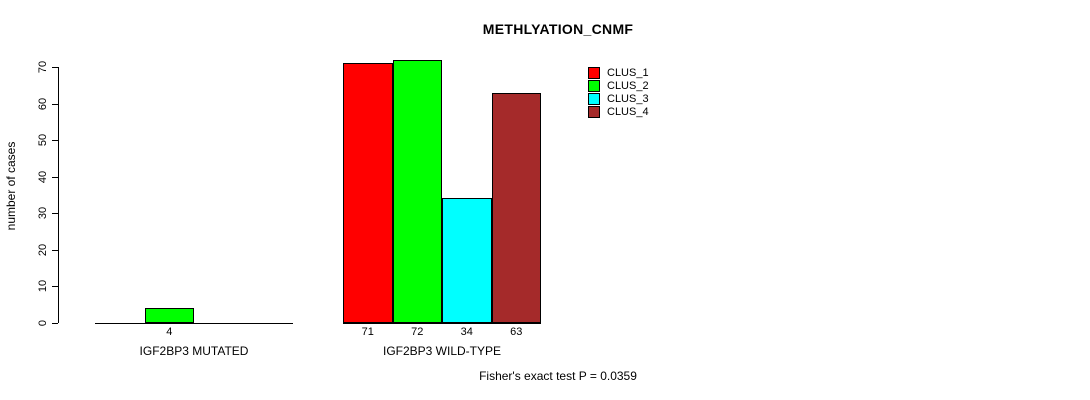 The image size is (1090, 400). What do you see at coordinates (58, 195) in the screenshot?
I see `y-axis-line` at bounding box center [58, 195].